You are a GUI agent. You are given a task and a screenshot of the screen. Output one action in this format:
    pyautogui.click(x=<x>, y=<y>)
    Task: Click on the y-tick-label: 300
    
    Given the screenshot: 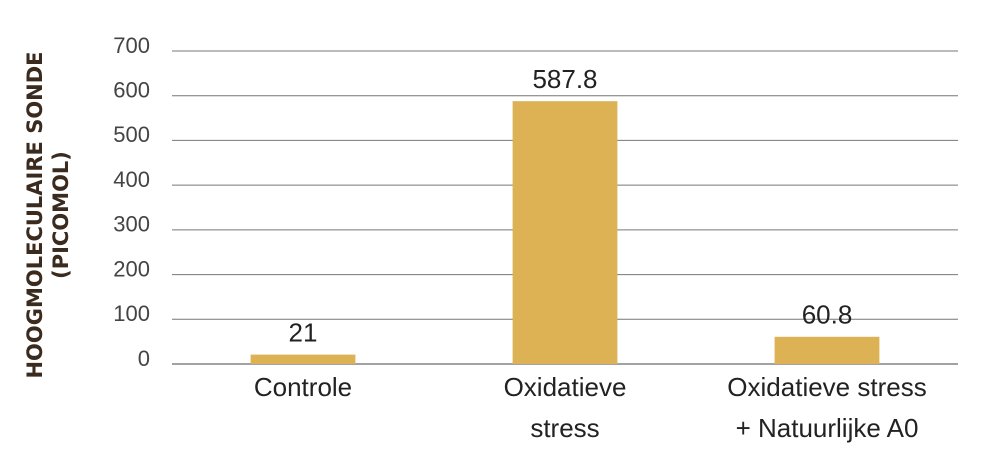 What is the action you would take?
    pyautogui.click(x=131, y=224)
    